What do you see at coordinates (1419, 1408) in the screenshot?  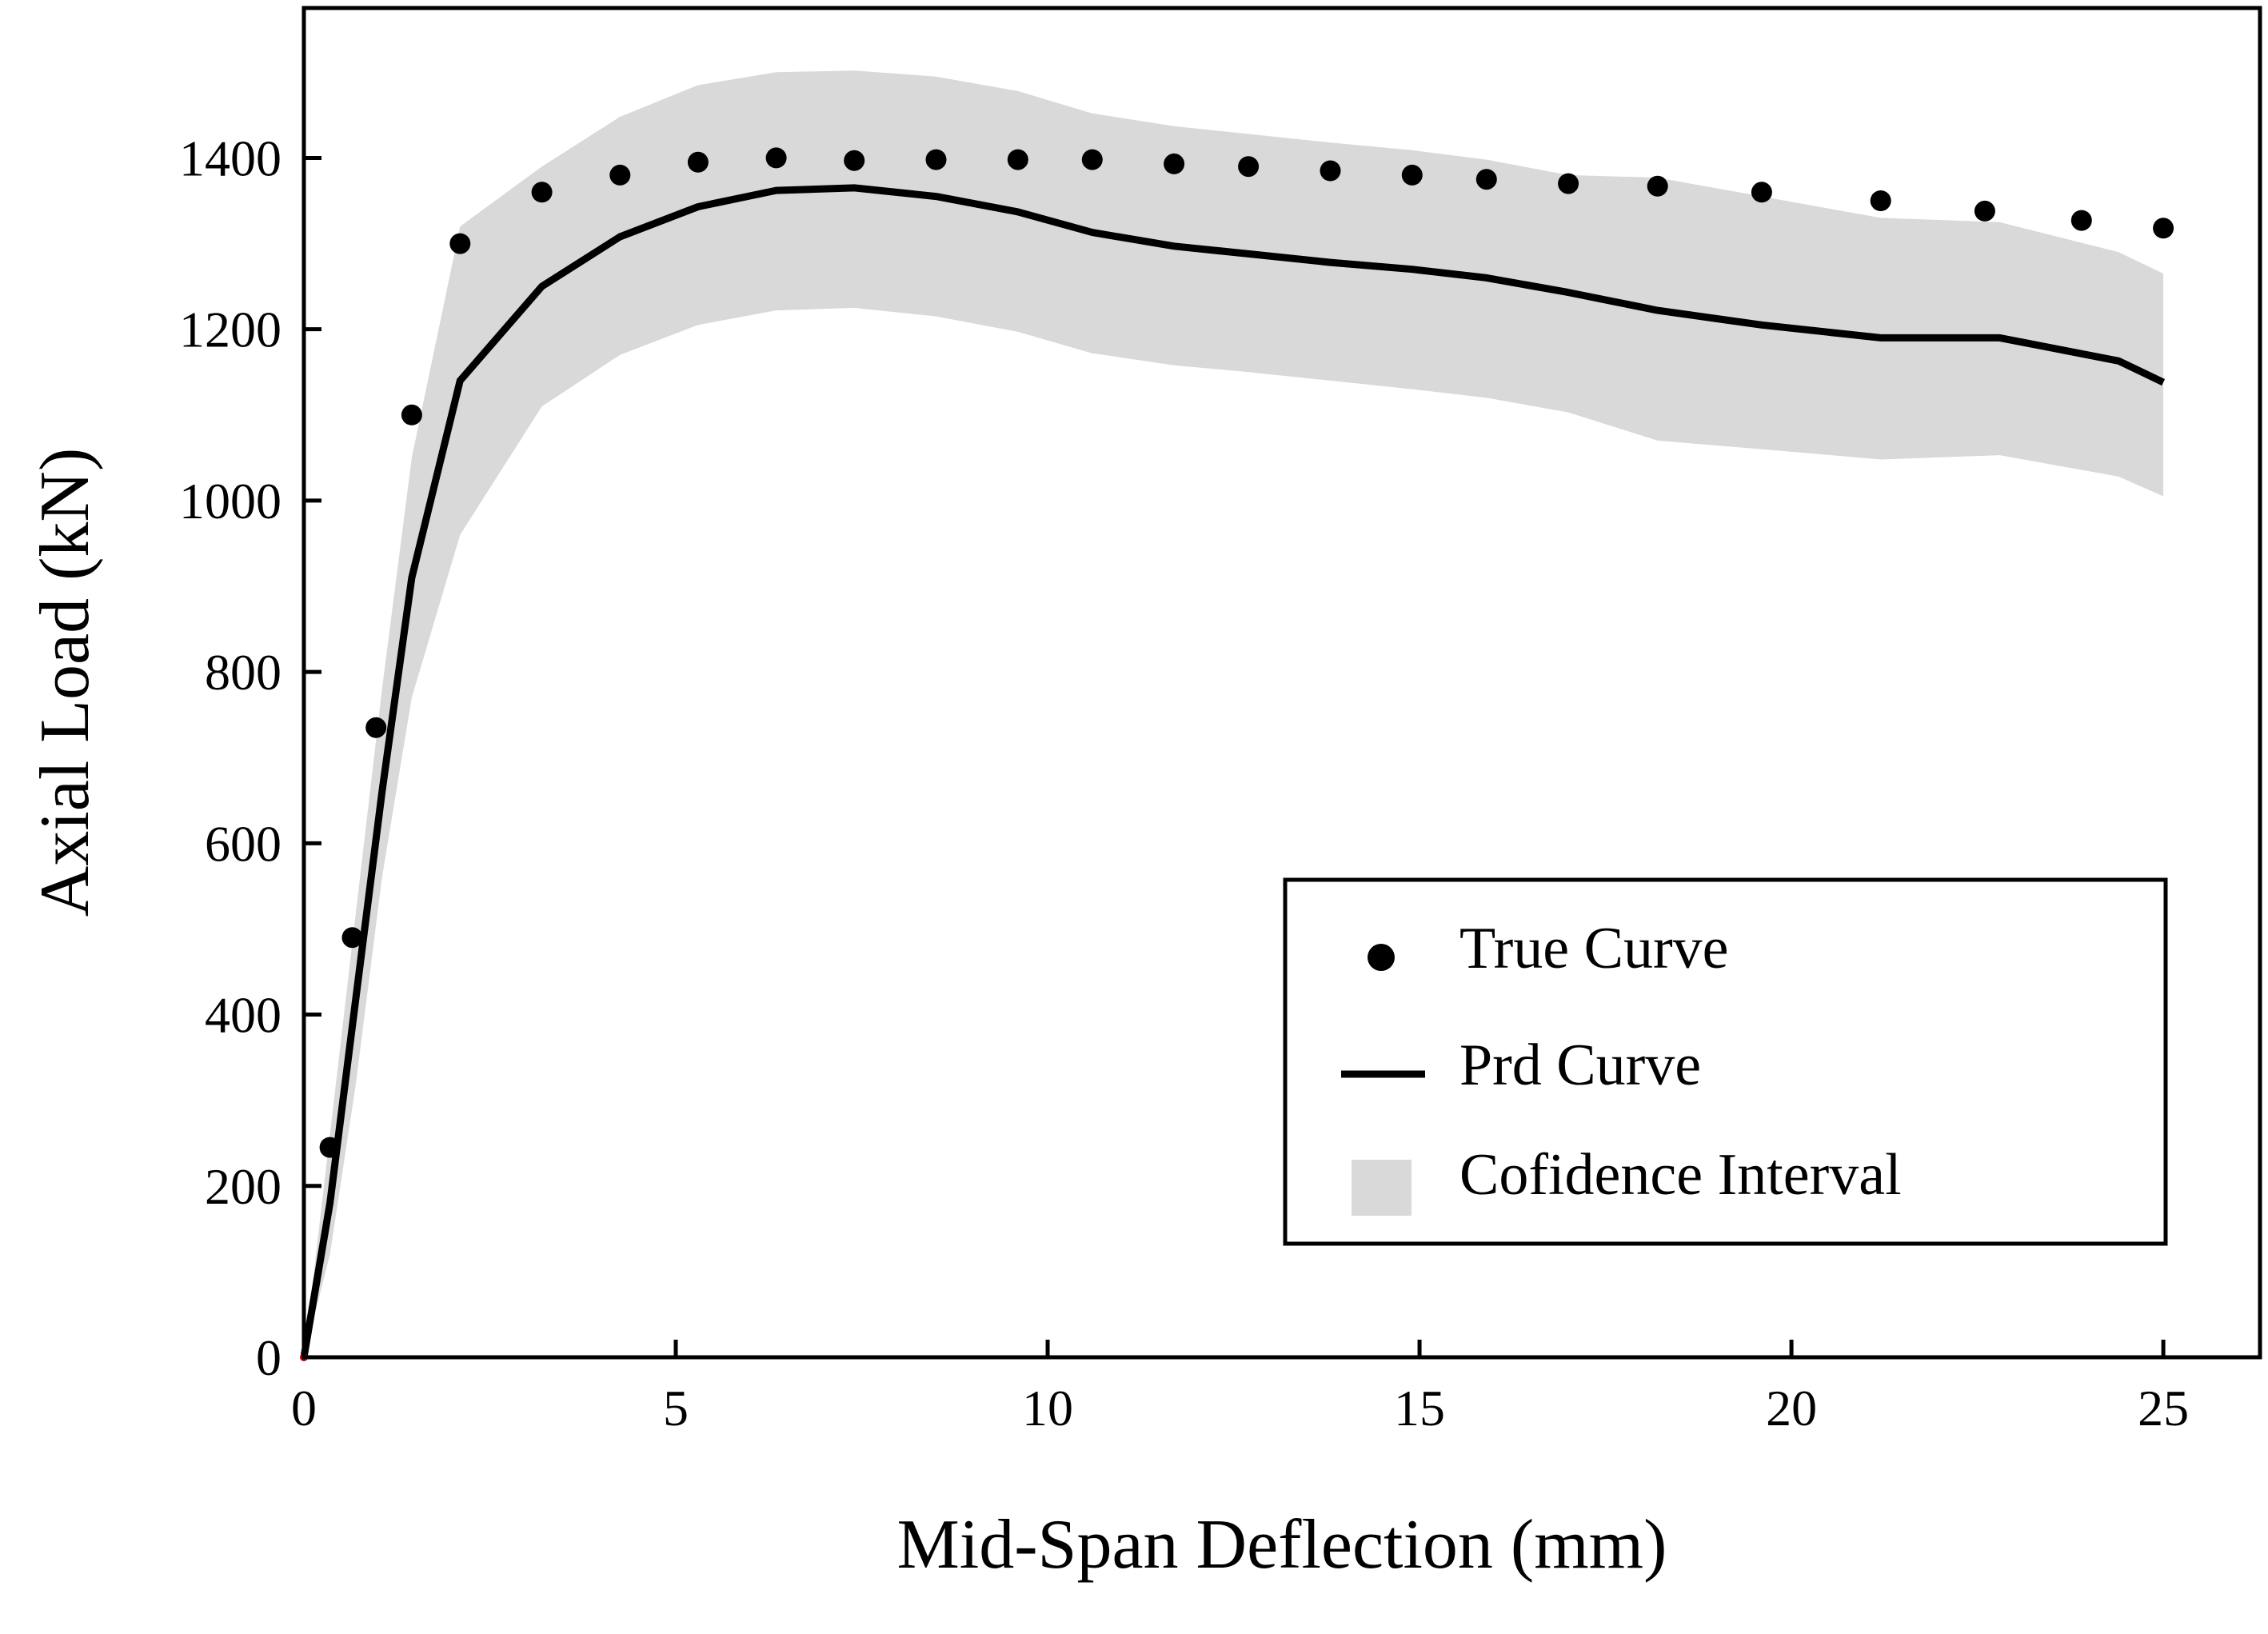 I see `x-tick-label: 15` at bounding box center [1419, 1408].